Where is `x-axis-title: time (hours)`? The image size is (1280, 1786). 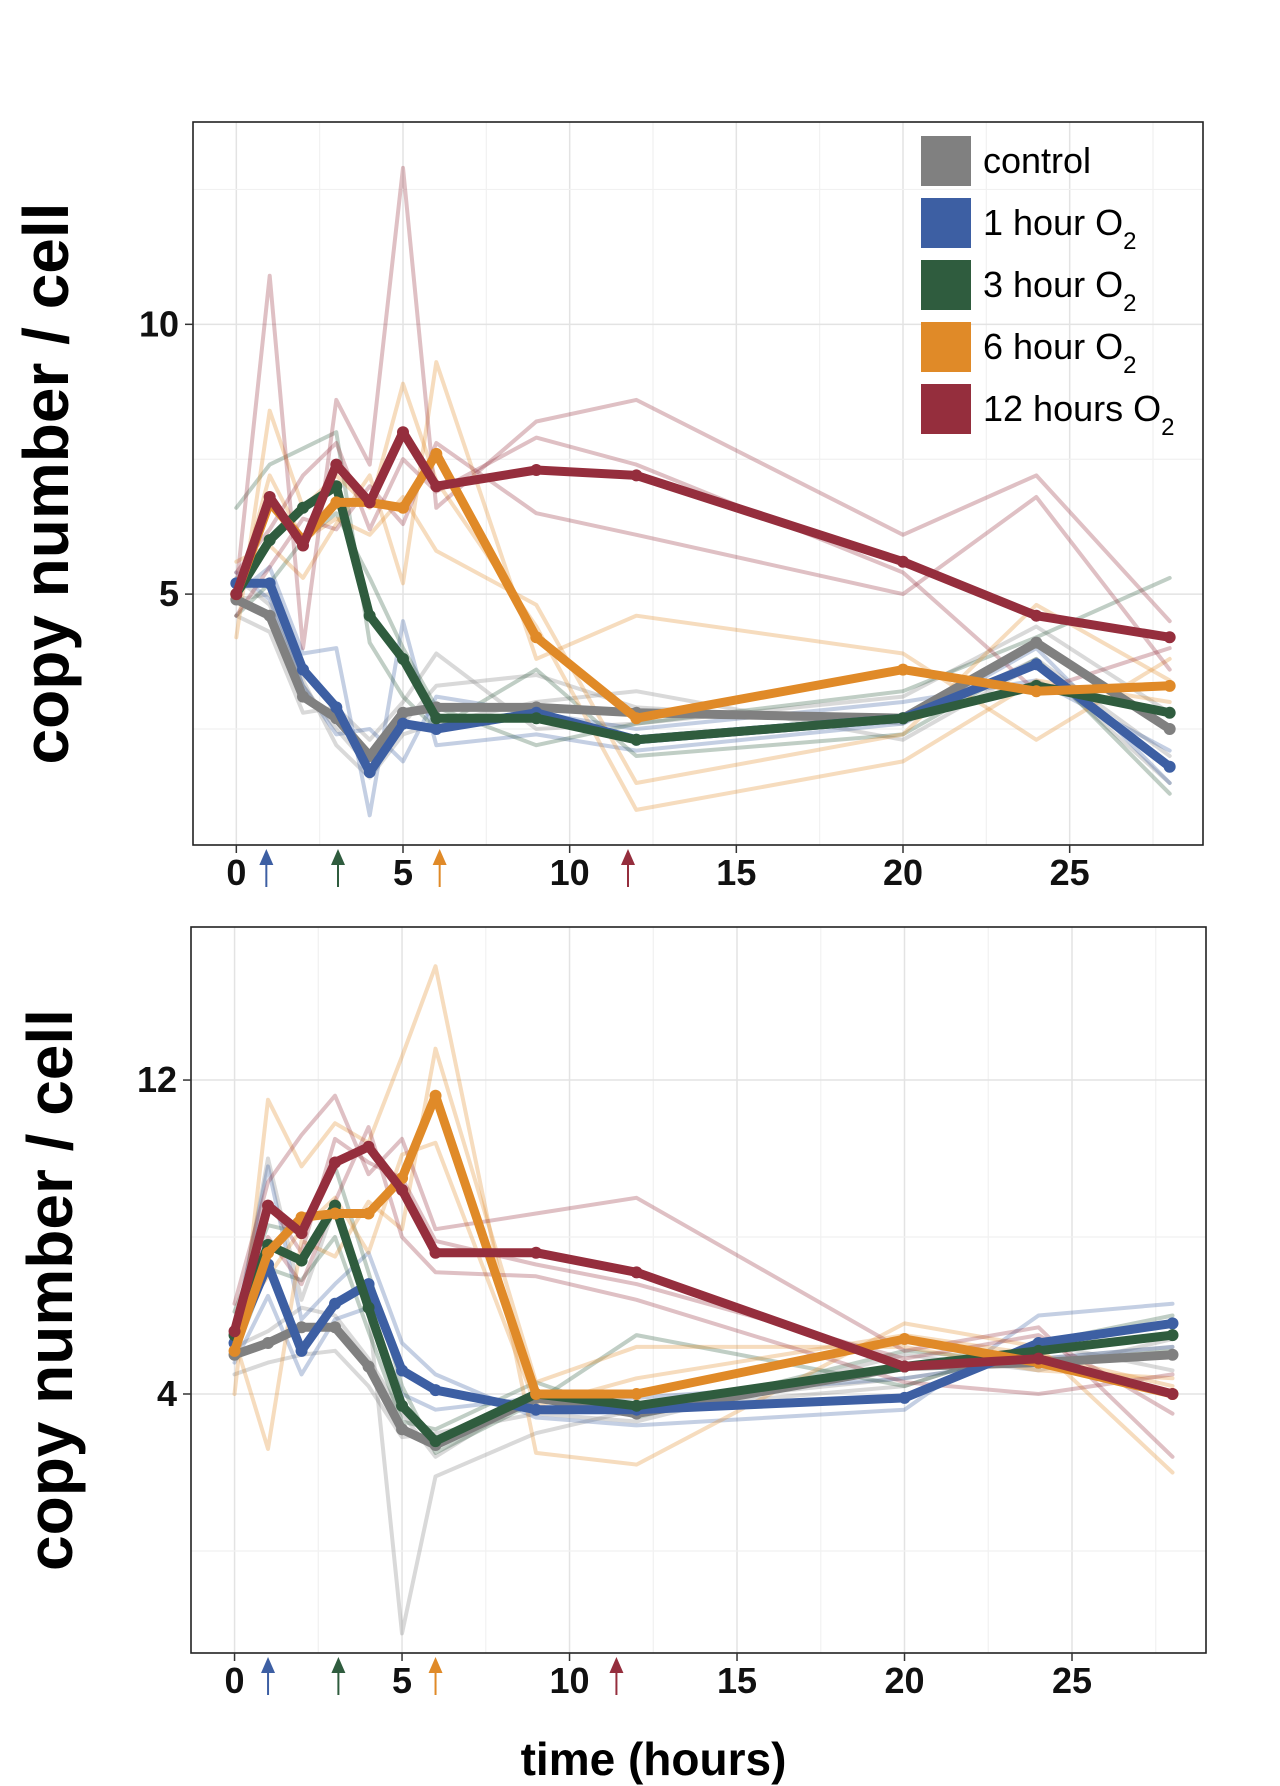
x-axis-title: time (hours) is located at coordinates (654, 1759).